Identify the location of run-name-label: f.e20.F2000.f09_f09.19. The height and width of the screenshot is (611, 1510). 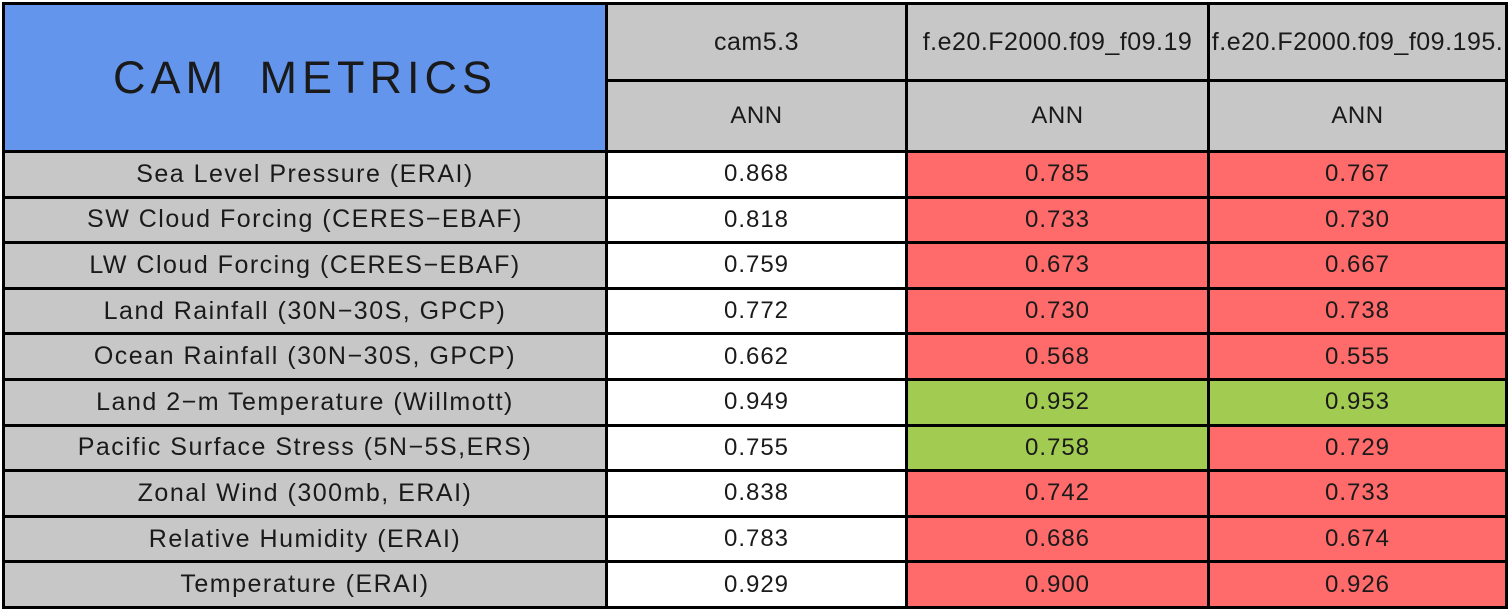
(1057, 41).